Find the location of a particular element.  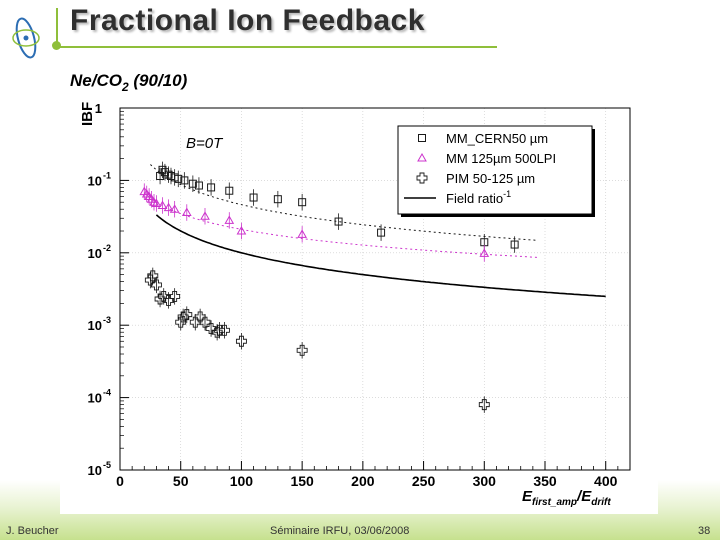

field-ratio-curve is located at coordinates (380, 256).